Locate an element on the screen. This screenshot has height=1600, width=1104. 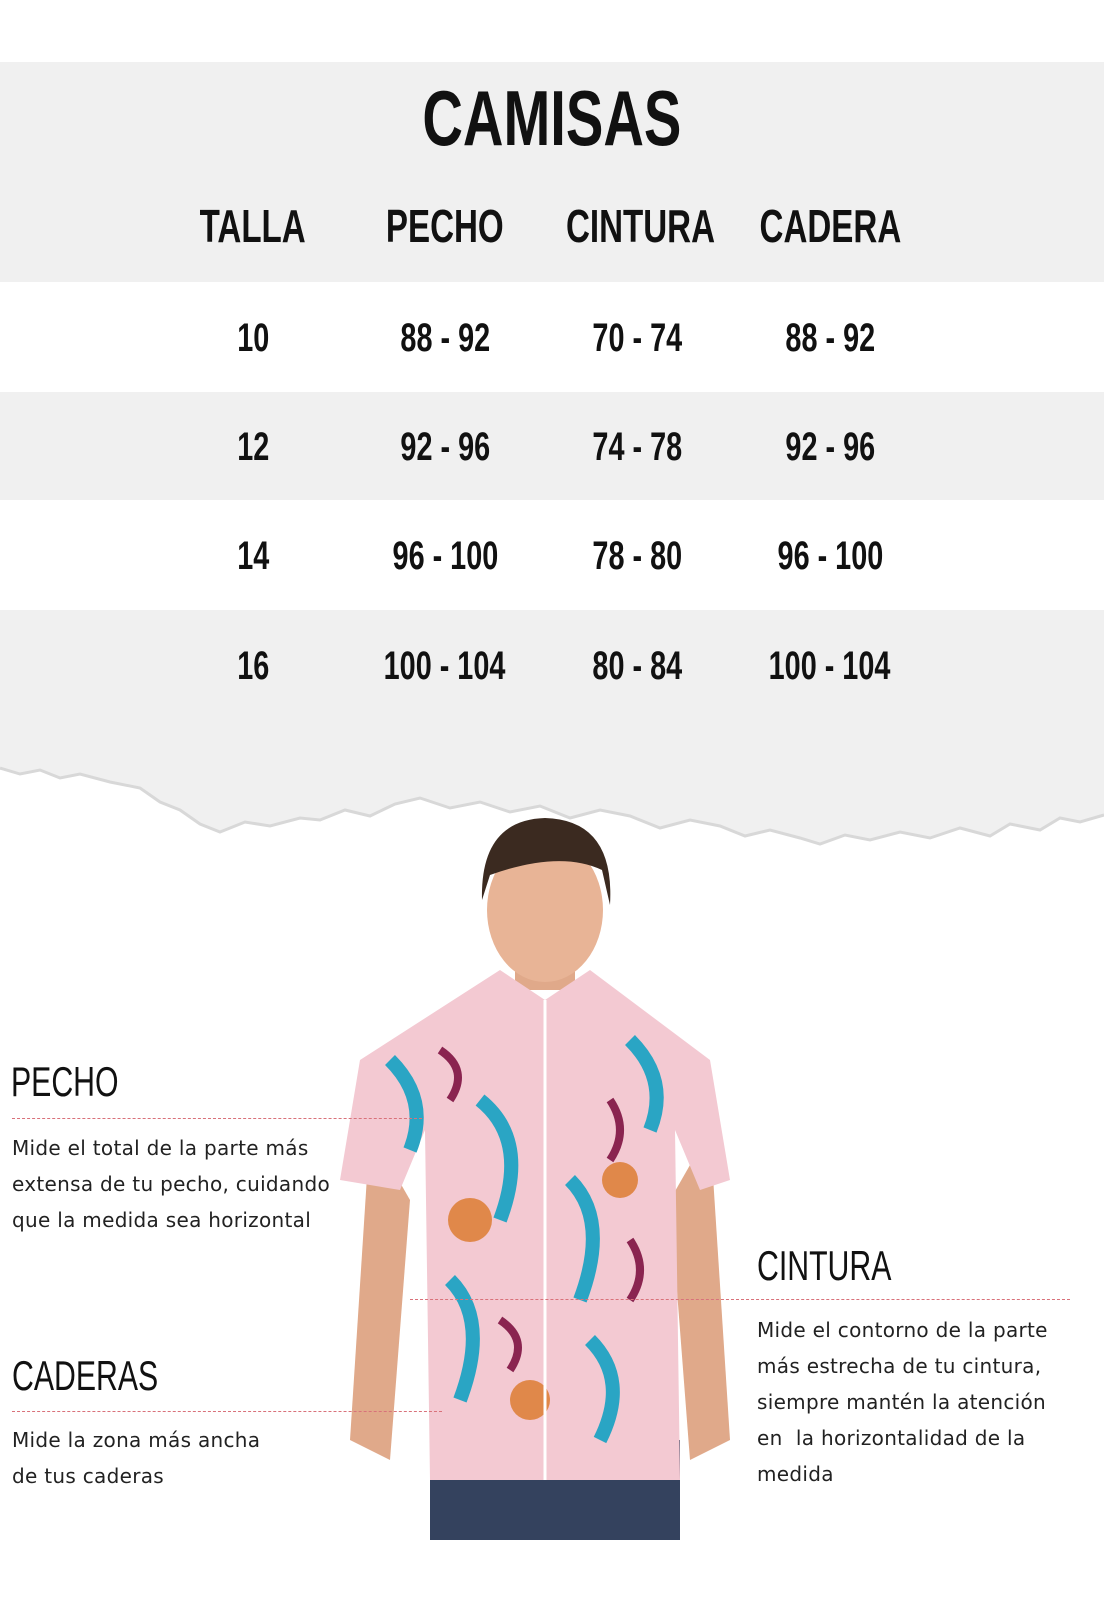
page-title: CAMISAS is located at coordinates (552, 118).